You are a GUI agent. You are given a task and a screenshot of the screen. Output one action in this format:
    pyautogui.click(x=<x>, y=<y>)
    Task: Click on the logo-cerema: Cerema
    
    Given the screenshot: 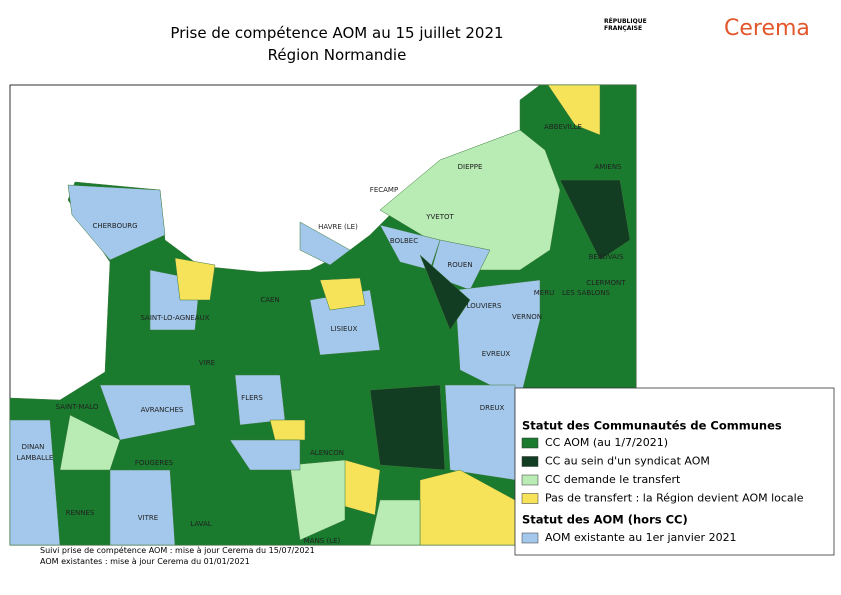 What is the action you would take?
    pyautogui.click(x=767, y=28)
    